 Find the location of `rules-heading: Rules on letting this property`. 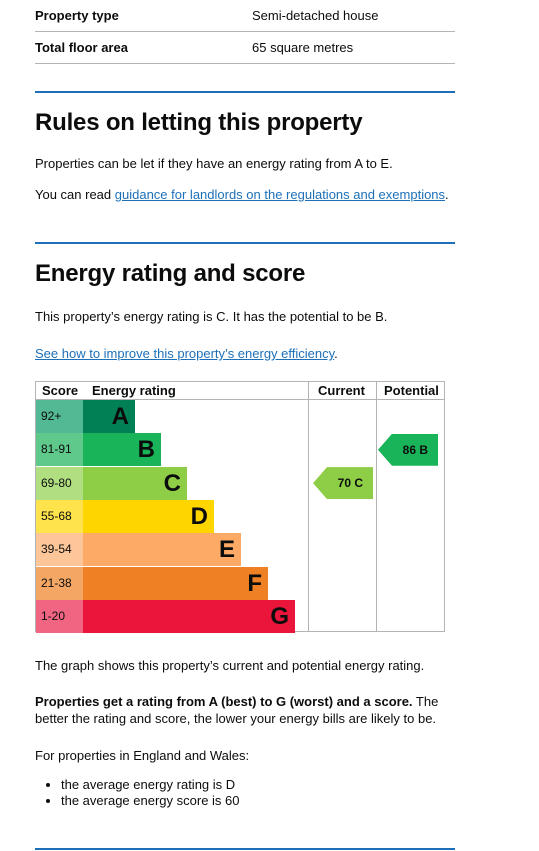

rules-heading: Rules on letting this property is located at coordinates (199, 122).